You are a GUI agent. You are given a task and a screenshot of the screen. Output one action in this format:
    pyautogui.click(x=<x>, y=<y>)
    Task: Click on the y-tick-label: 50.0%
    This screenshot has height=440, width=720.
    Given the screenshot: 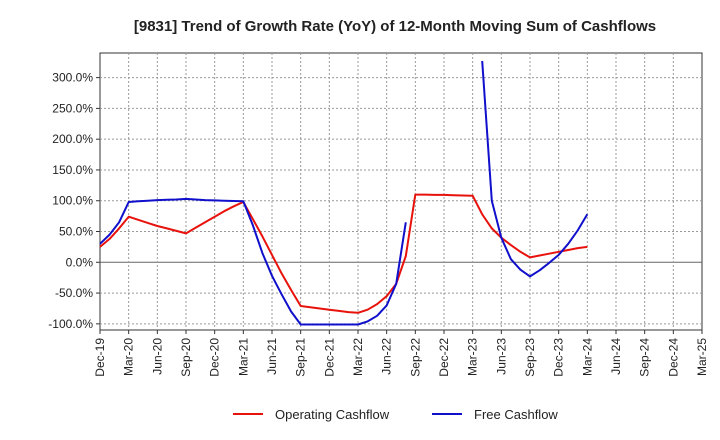 What is the action you would take?
    pyautogui.click(x=76, y=232)
    